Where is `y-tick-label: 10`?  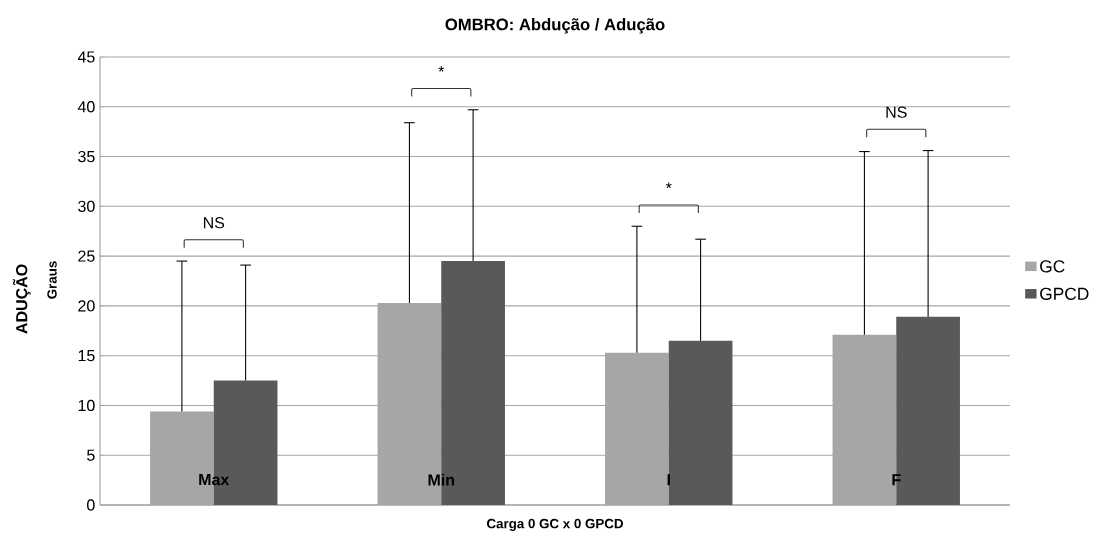 y-tick-label: 10 is located at coordinates (86, 405).